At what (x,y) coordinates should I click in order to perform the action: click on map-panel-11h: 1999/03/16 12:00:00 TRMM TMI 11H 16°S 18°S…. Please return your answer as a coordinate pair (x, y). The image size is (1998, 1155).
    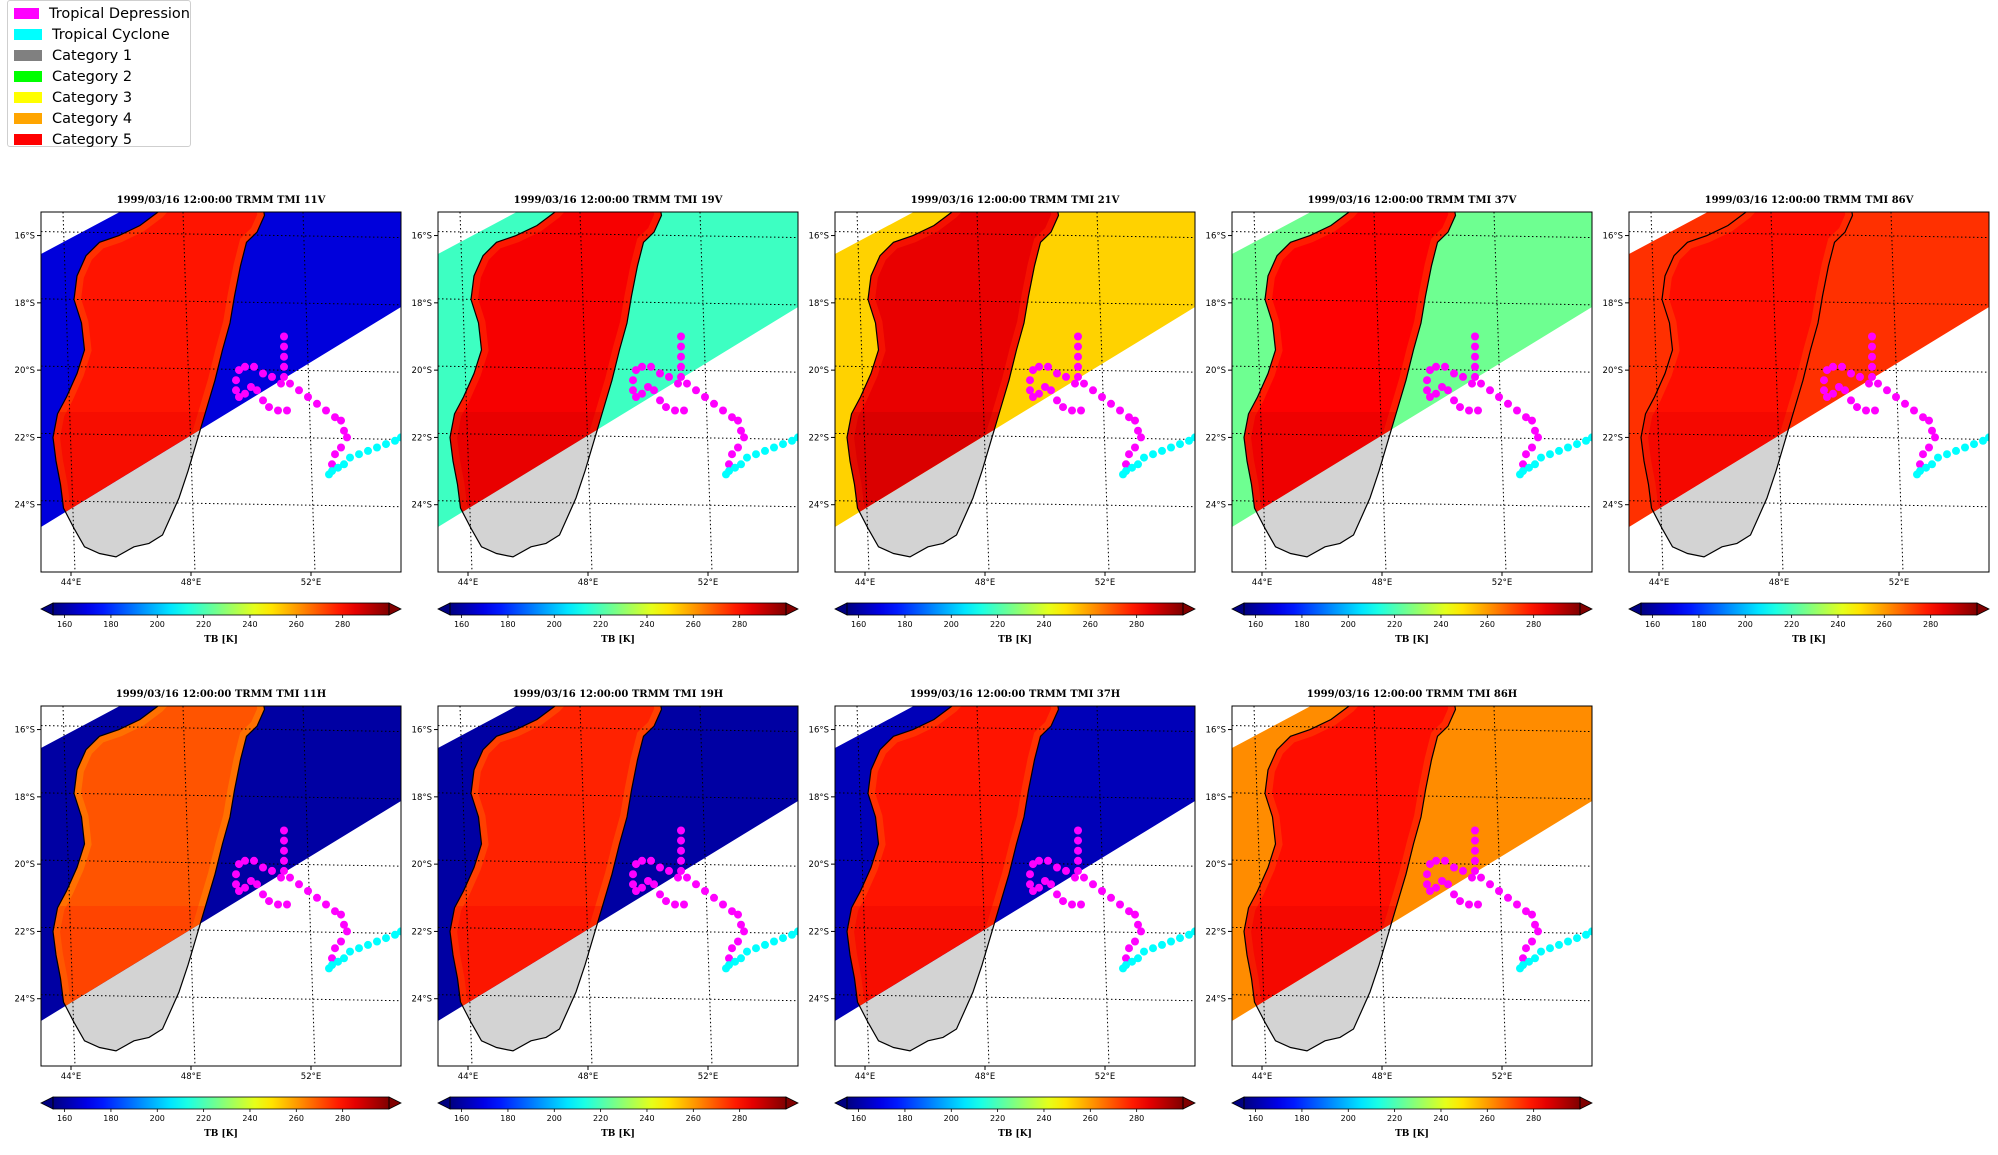
    Looking at the image, I should click on (208, 914).